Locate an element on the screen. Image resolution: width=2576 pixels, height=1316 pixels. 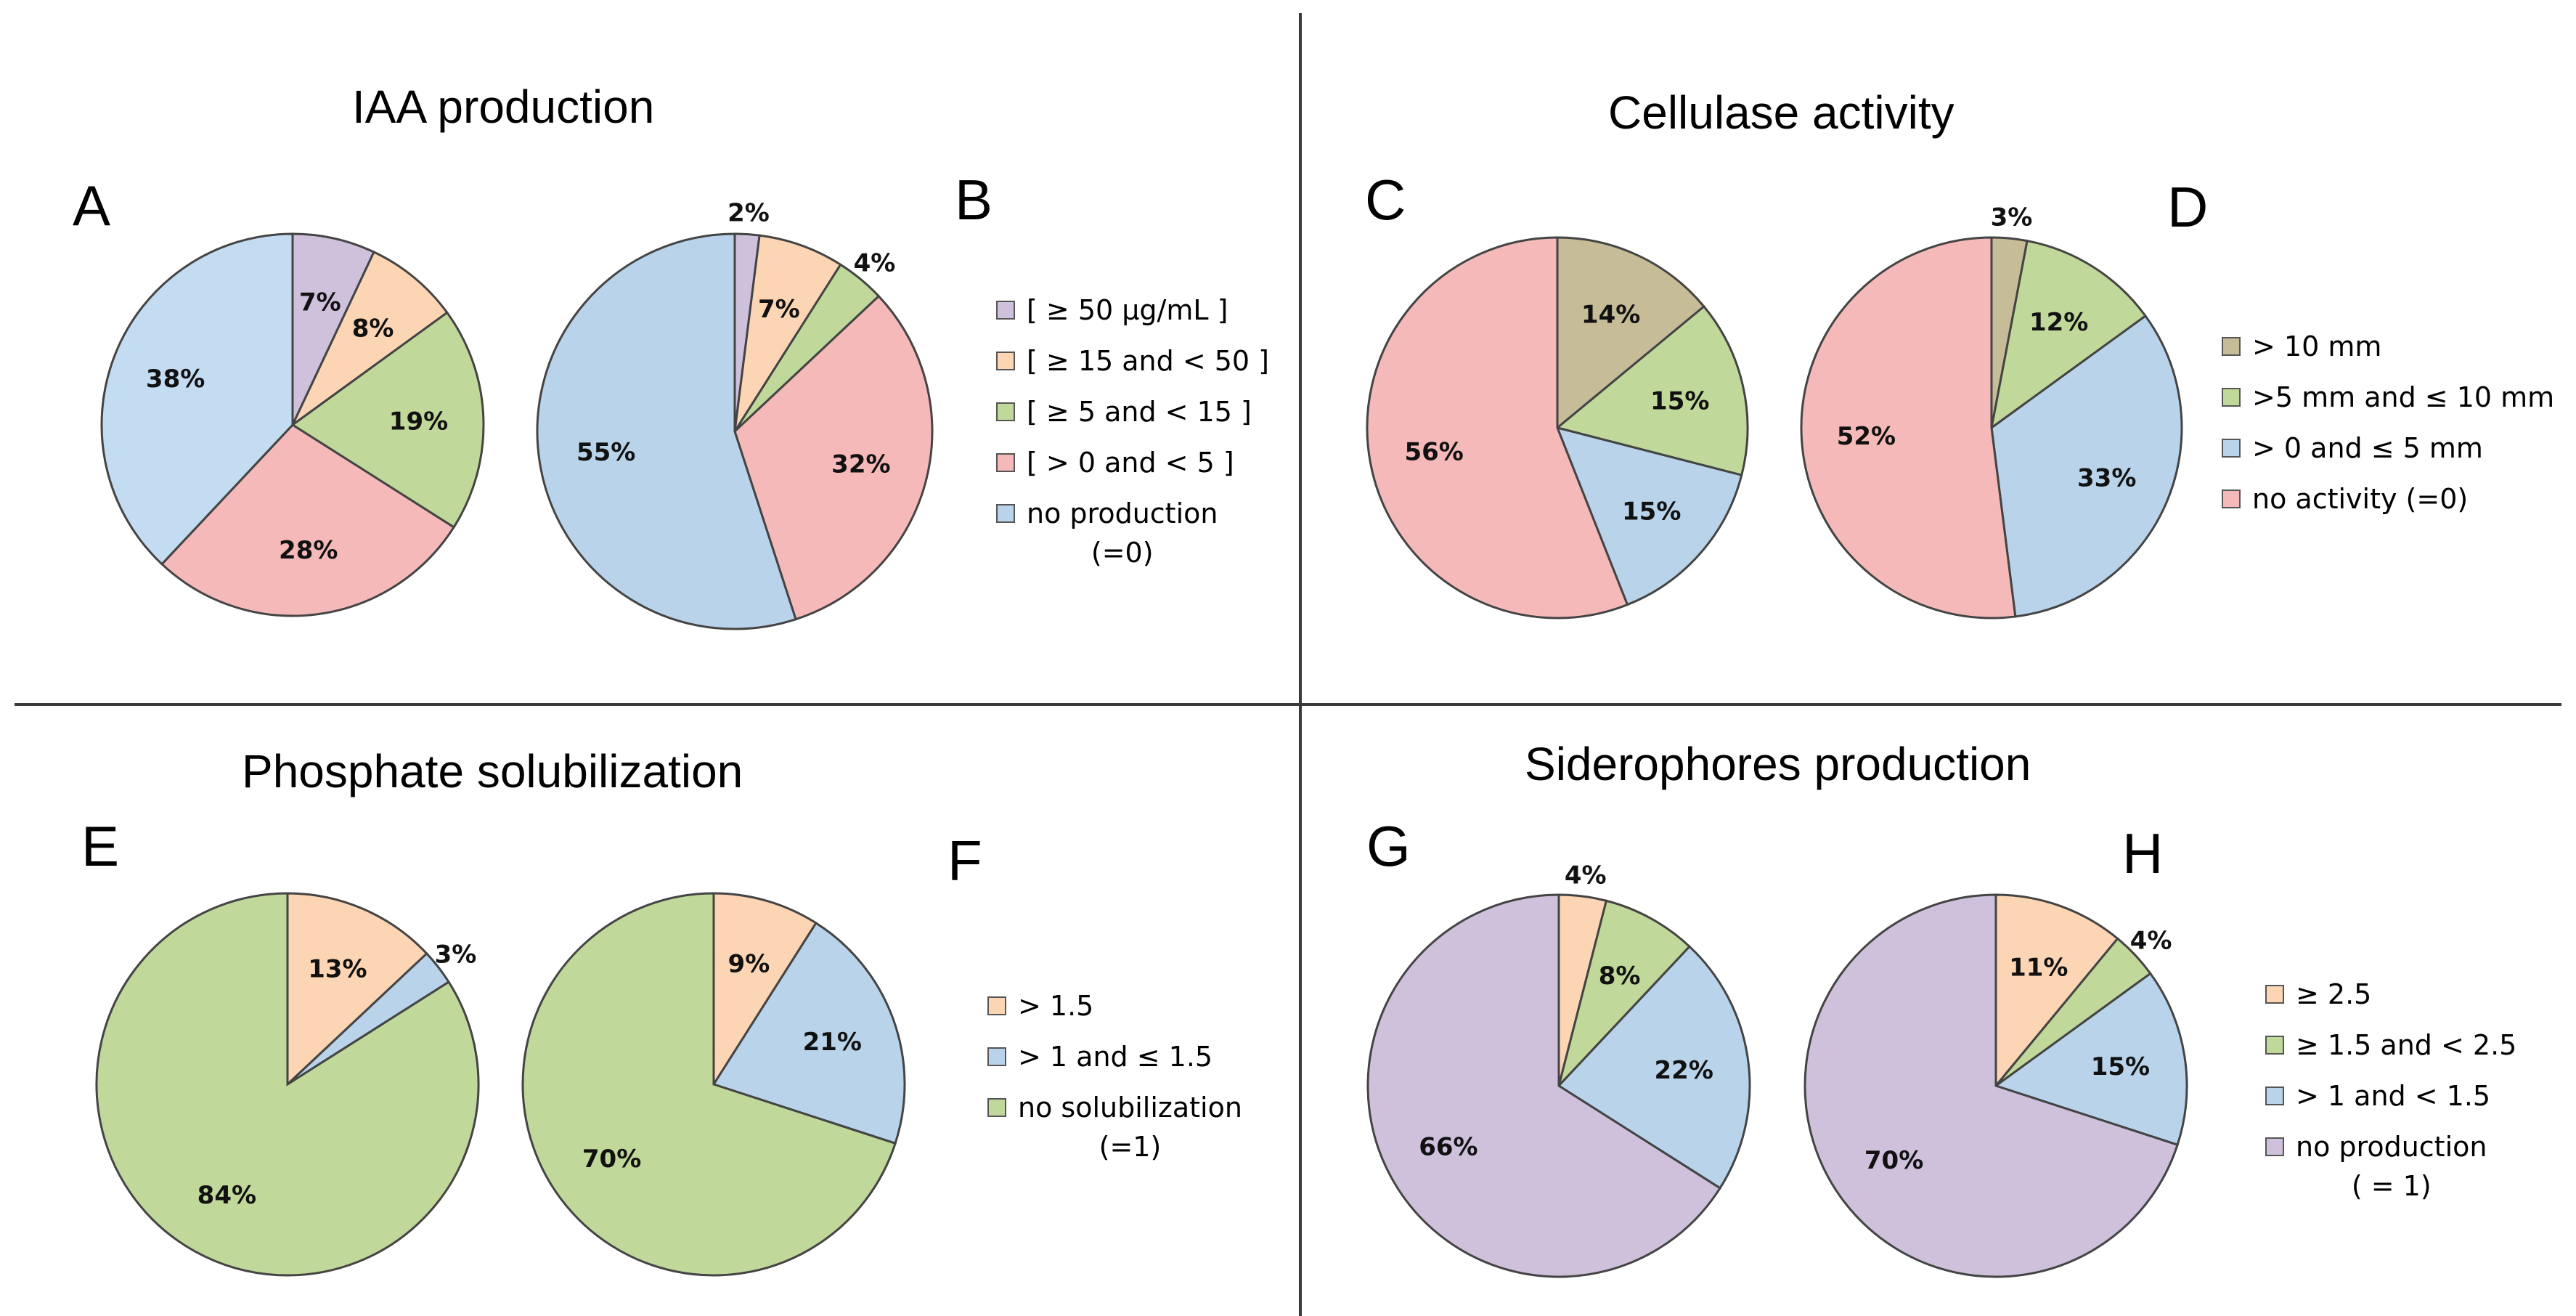
legend-label: > 10 mm is located at coordinates (2317, 346).